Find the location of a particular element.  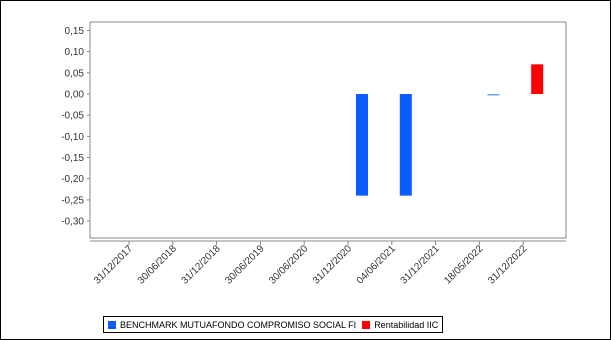

legend-item-rentabilidad: Rentabilidad IIC is located at coordinates (400, 325).